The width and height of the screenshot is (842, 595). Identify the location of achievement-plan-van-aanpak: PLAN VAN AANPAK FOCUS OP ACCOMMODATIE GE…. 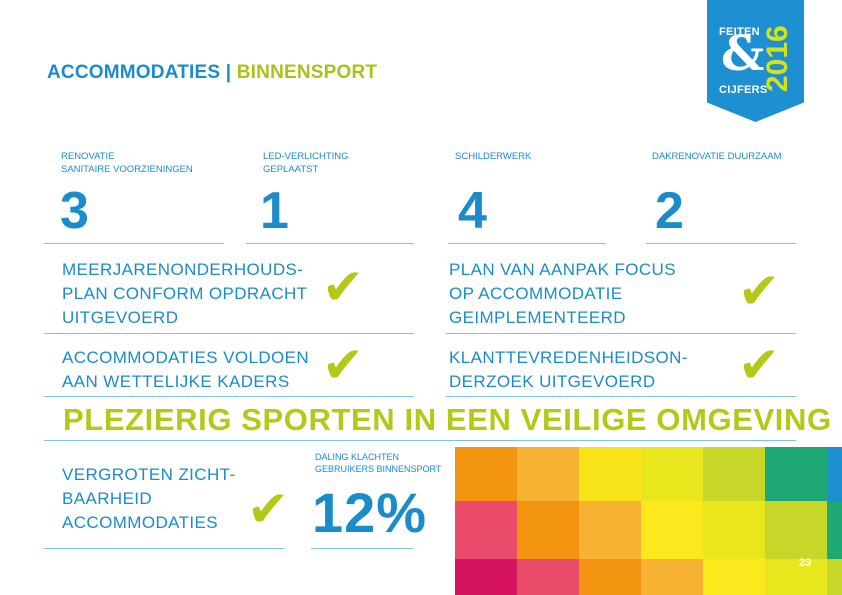
(562, 293).